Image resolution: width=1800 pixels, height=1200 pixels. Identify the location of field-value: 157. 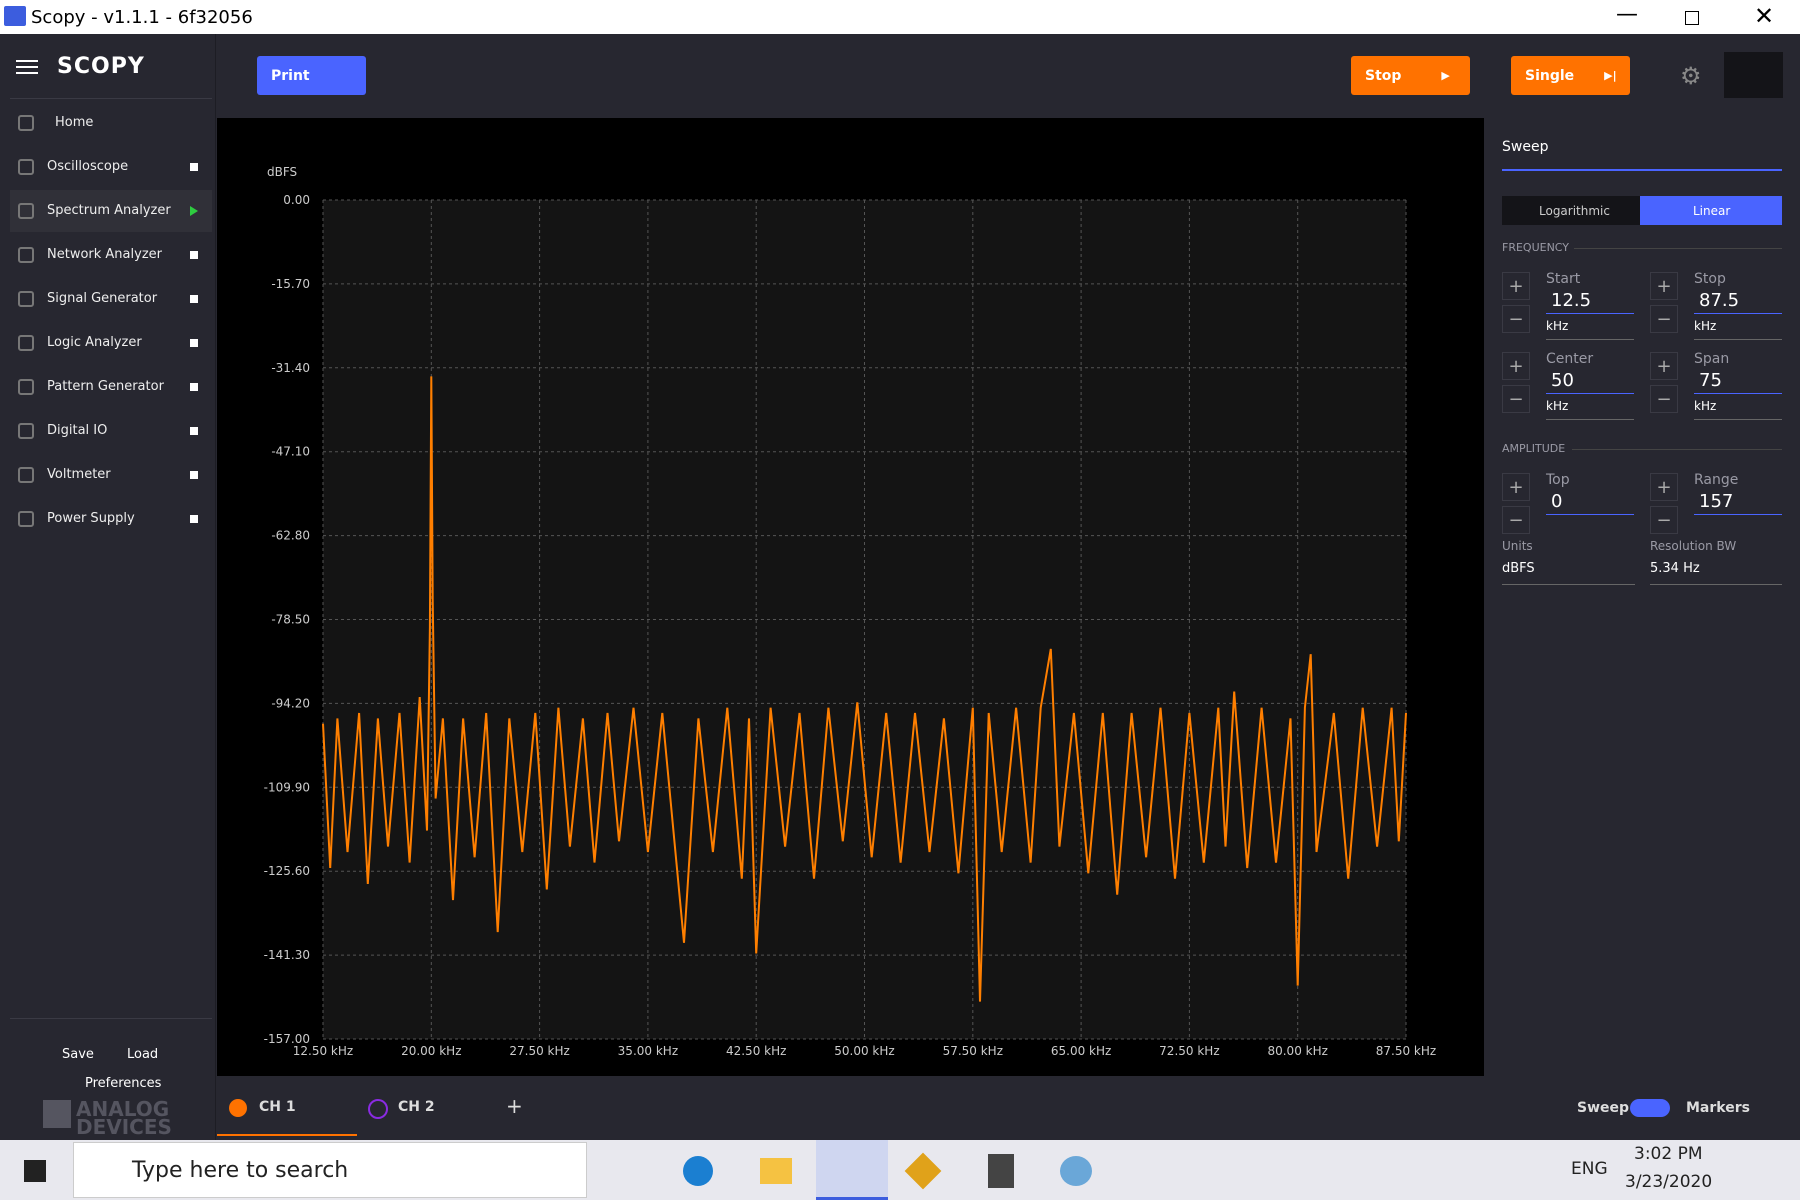
(1716, 501).